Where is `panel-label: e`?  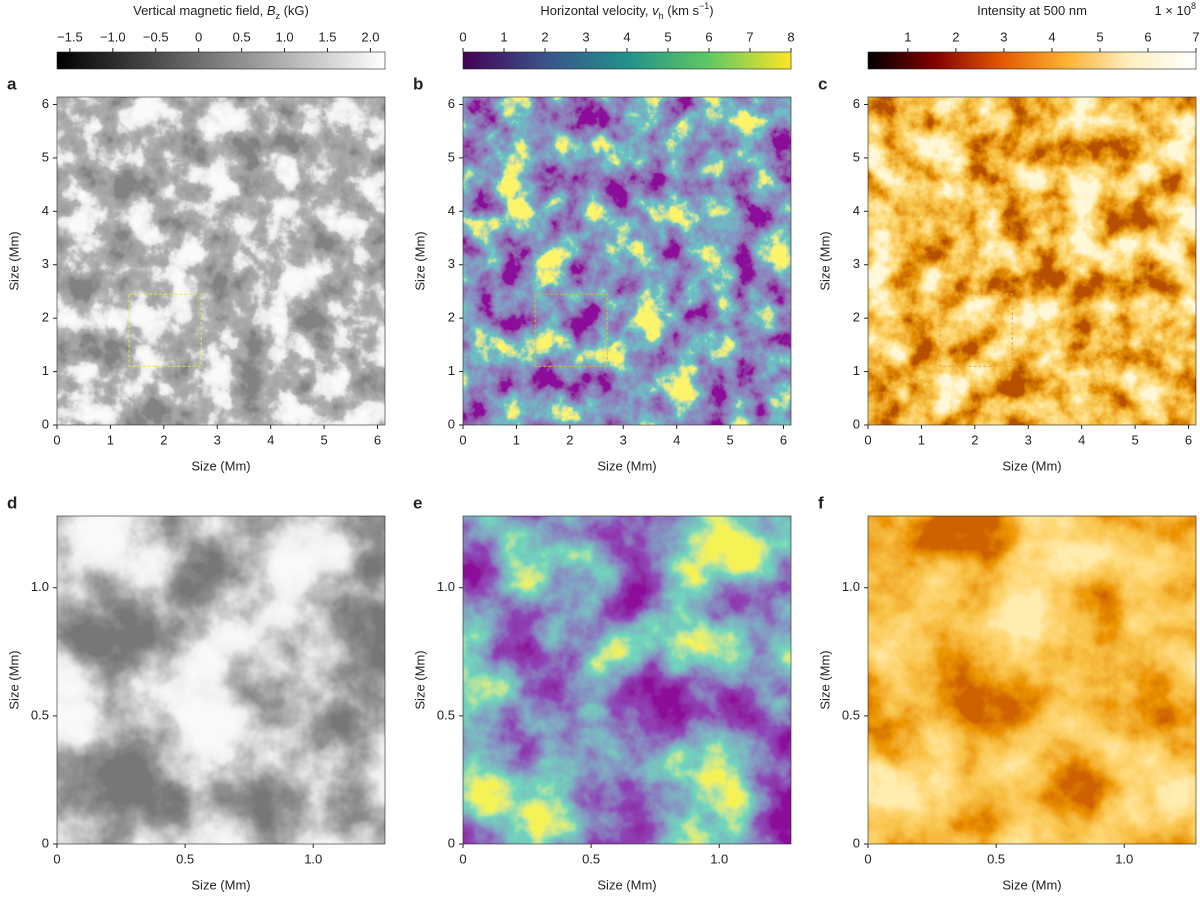
panel-label: e is located at coordinates (417, 502).